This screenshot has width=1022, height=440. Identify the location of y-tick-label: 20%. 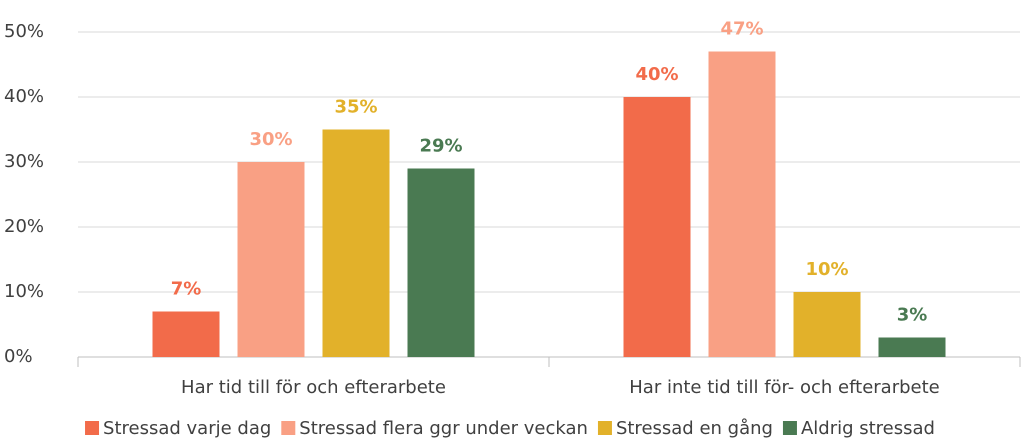
(24, 226).